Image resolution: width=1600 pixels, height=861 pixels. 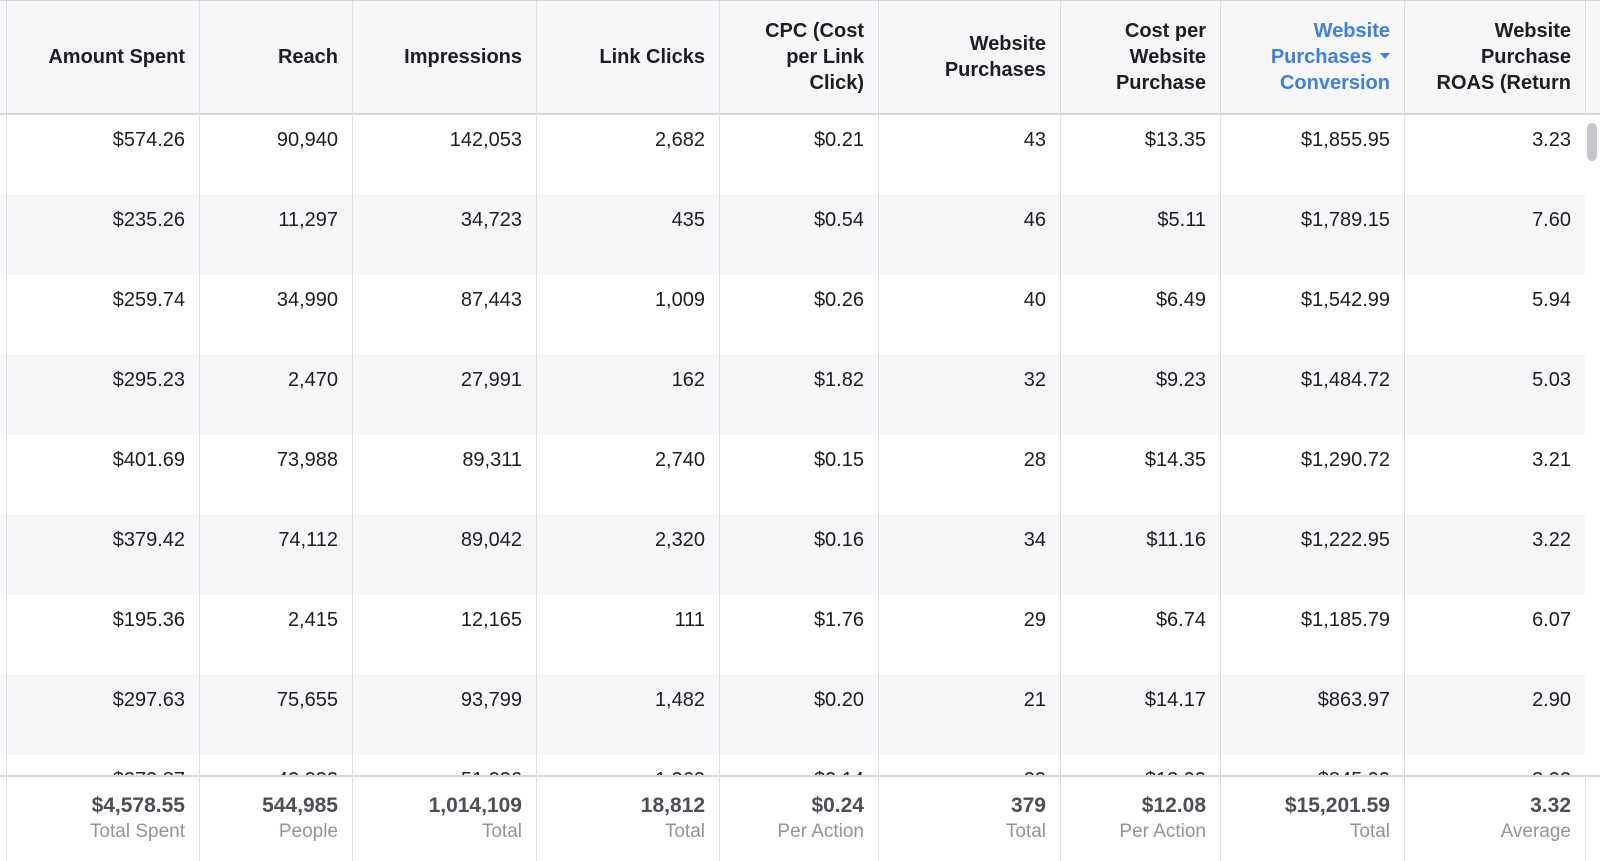 What do you see at coordinates (1173, 805) in the screenshot?
I see `total-value: $12.08` at bounding box center [1173, 805].